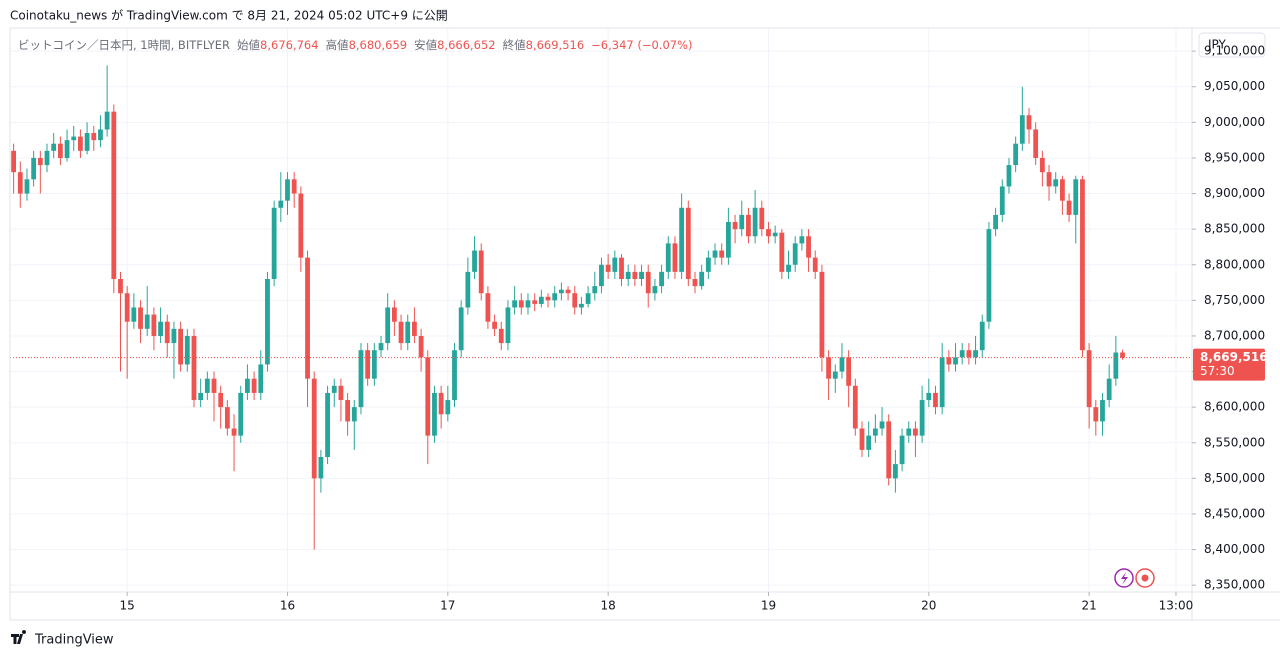 The image size is (1280, 658). I want to click on x-tick-label: 20, so click(928, 606).